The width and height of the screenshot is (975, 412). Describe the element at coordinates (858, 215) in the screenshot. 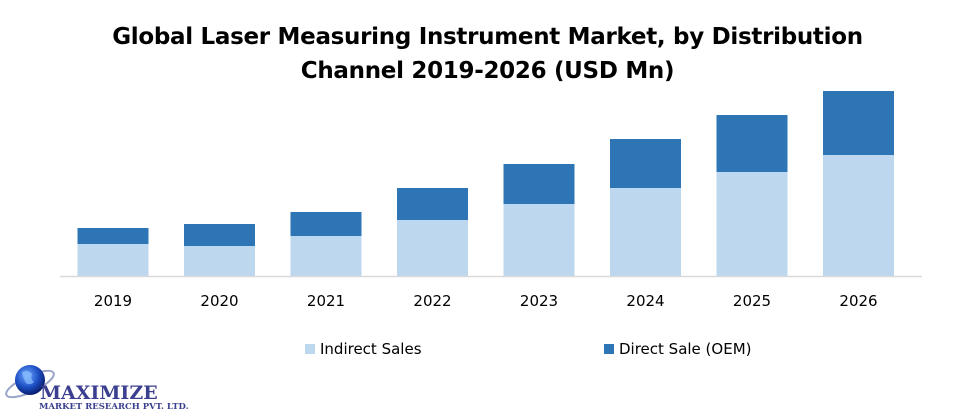

I see `bar-indirect-sales-2026` at that location.